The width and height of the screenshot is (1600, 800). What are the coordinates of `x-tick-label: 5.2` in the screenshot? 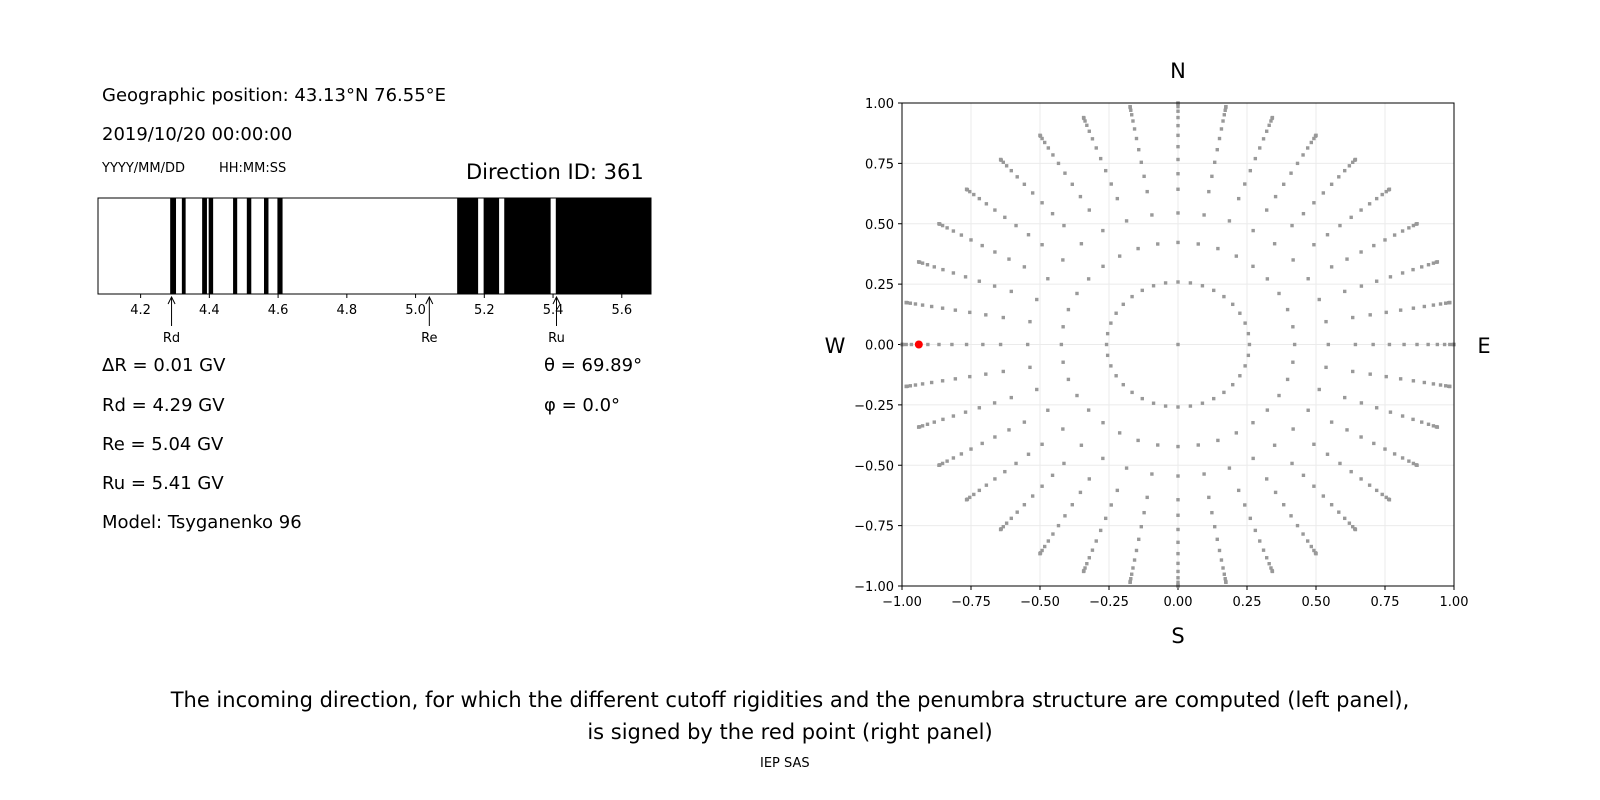 It's located at (484, 310).